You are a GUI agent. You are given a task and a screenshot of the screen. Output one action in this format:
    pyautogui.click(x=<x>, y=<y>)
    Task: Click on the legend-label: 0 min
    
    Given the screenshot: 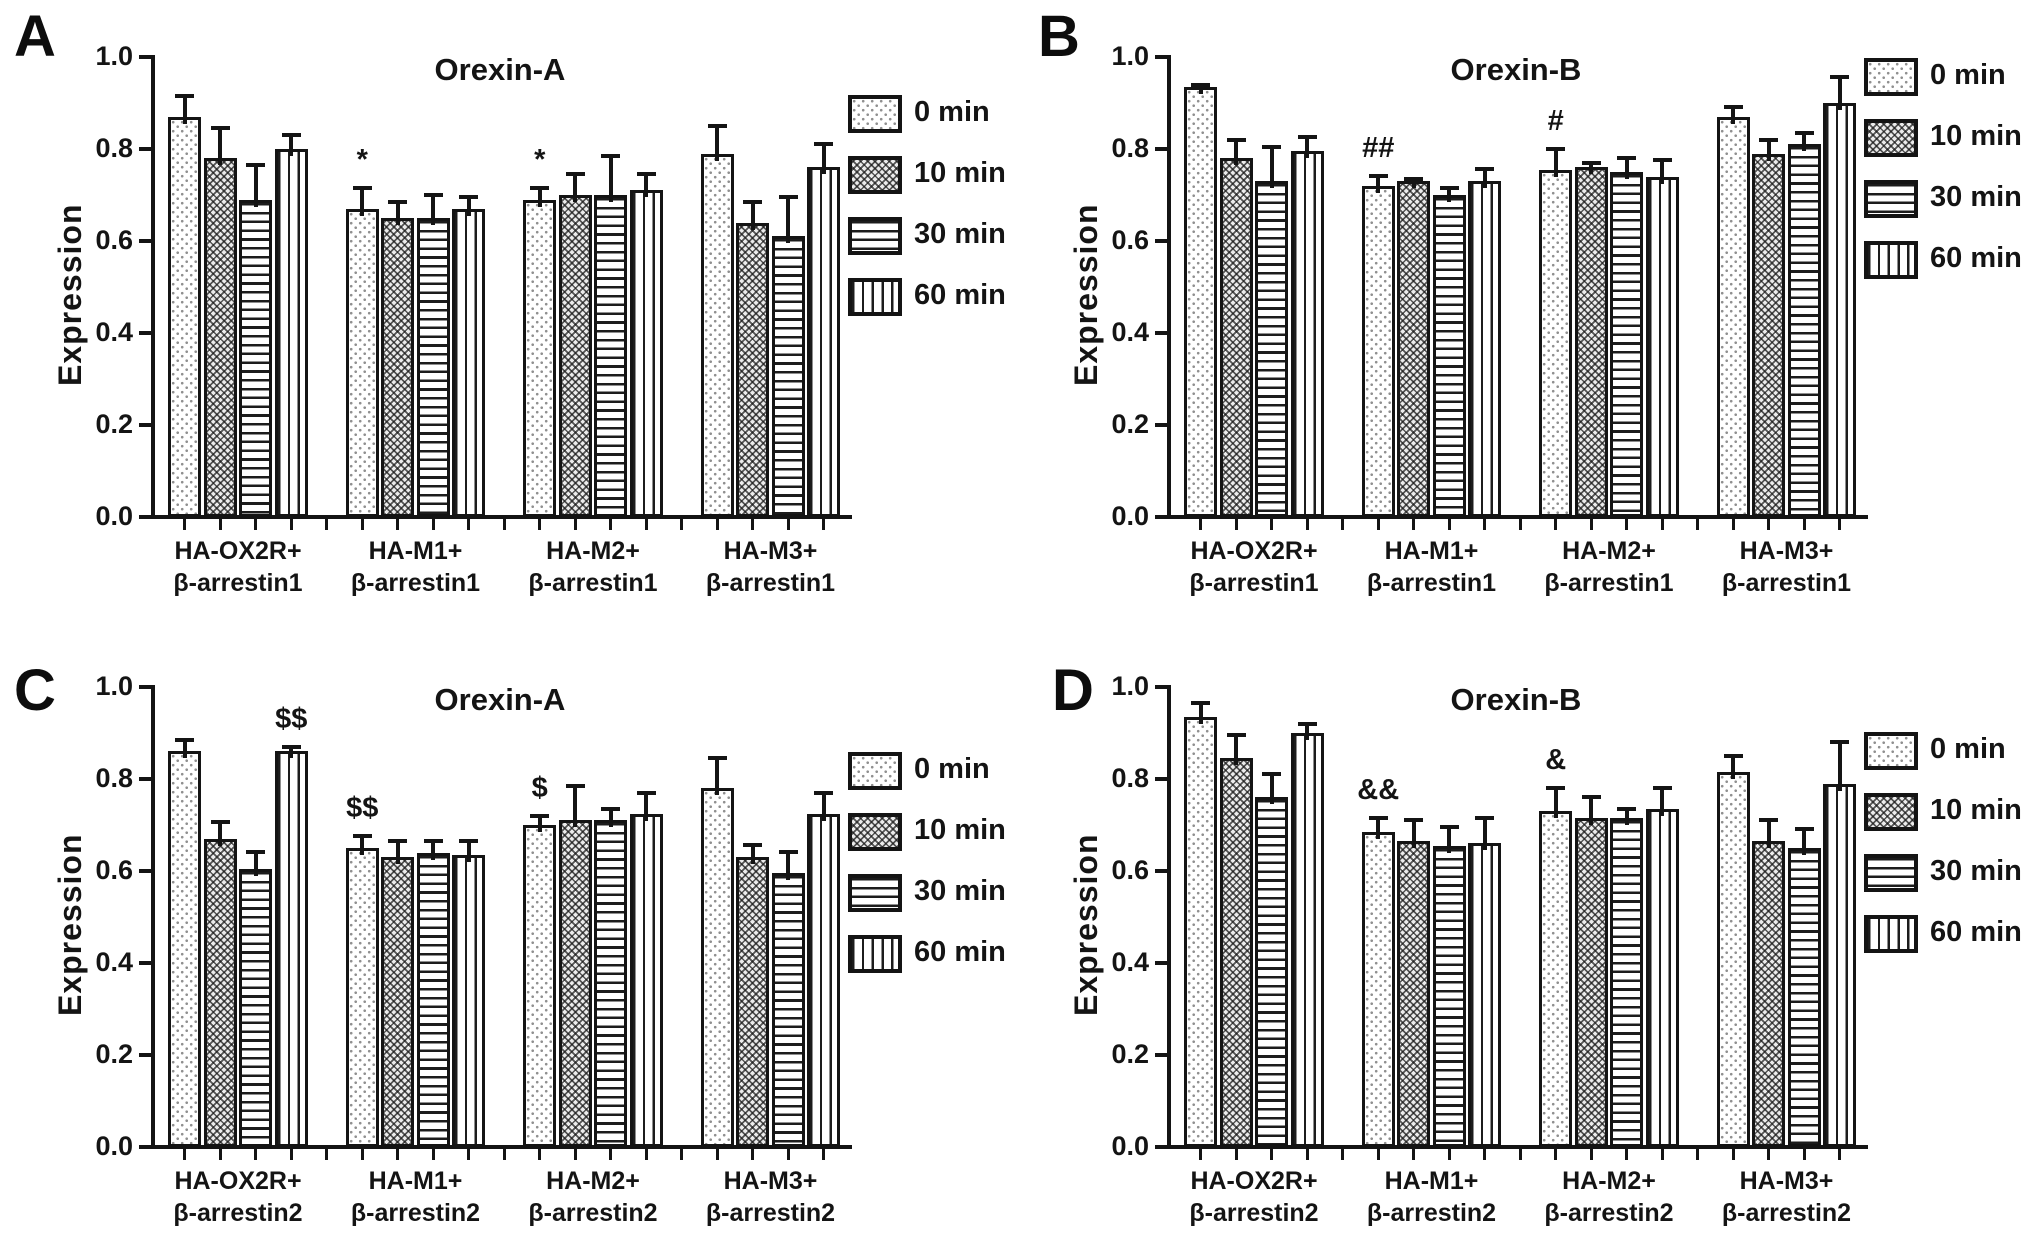 What is the action you would take?
    pyautogui.click(x=952, y=112)
    